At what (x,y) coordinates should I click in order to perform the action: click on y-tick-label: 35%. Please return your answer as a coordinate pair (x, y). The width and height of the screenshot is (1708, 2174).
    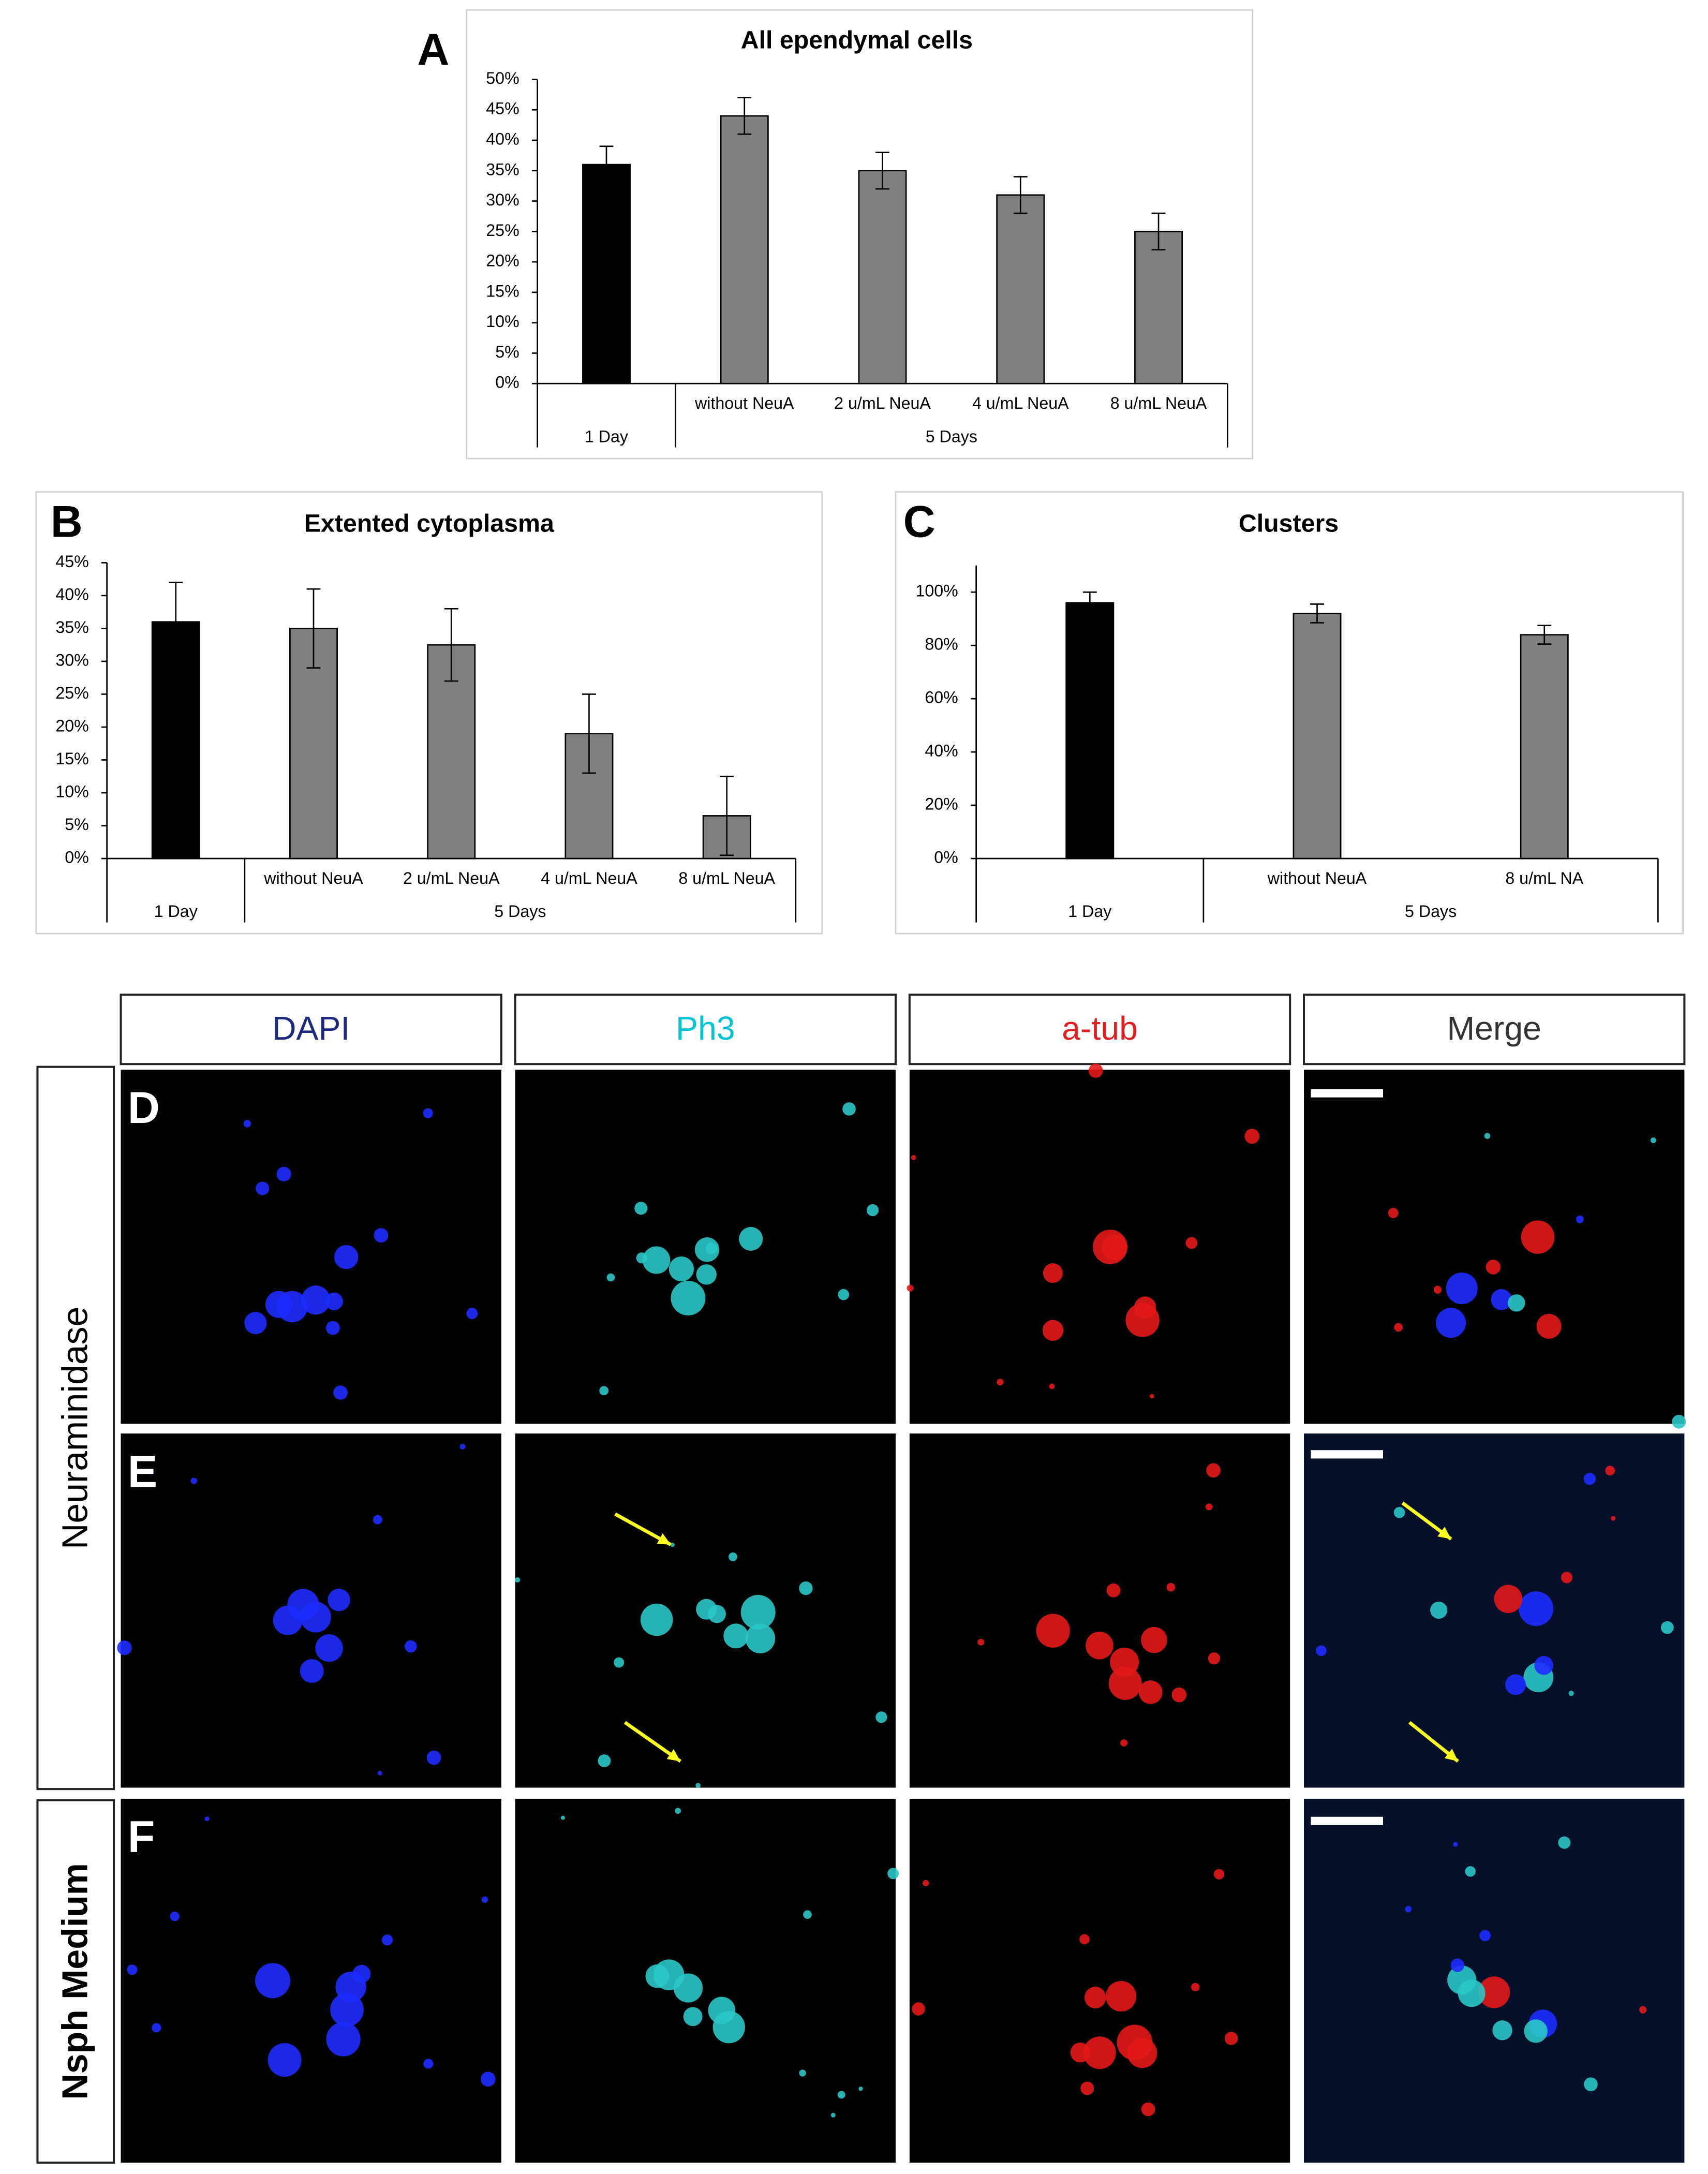
    Looking at the image, I should click on (71, 627).